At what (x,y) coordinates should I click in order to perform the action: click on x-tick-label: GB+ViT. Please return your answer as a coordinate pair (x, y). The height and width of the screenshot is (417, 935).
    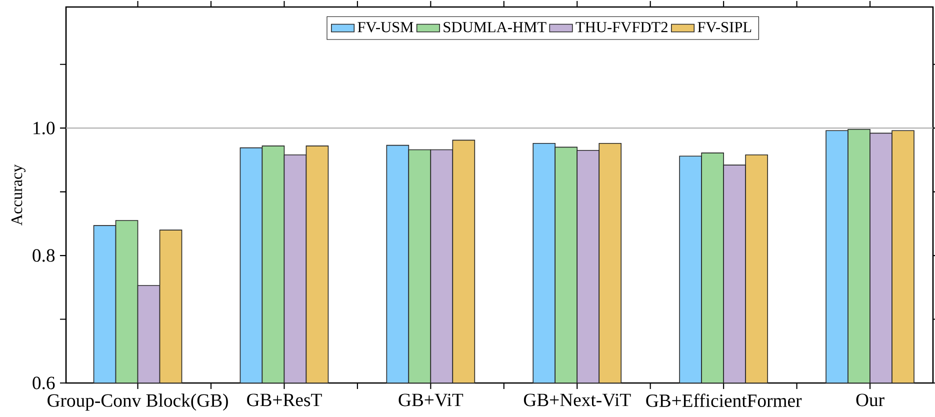
    Looking at the image, I should click on (431, 400).